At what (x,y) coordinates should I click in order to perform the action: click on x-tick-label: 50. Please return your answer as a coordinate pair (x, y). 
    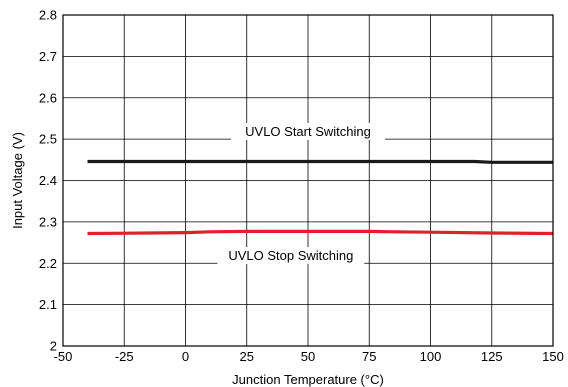
    Looking at the image, I should click on (308, 356).